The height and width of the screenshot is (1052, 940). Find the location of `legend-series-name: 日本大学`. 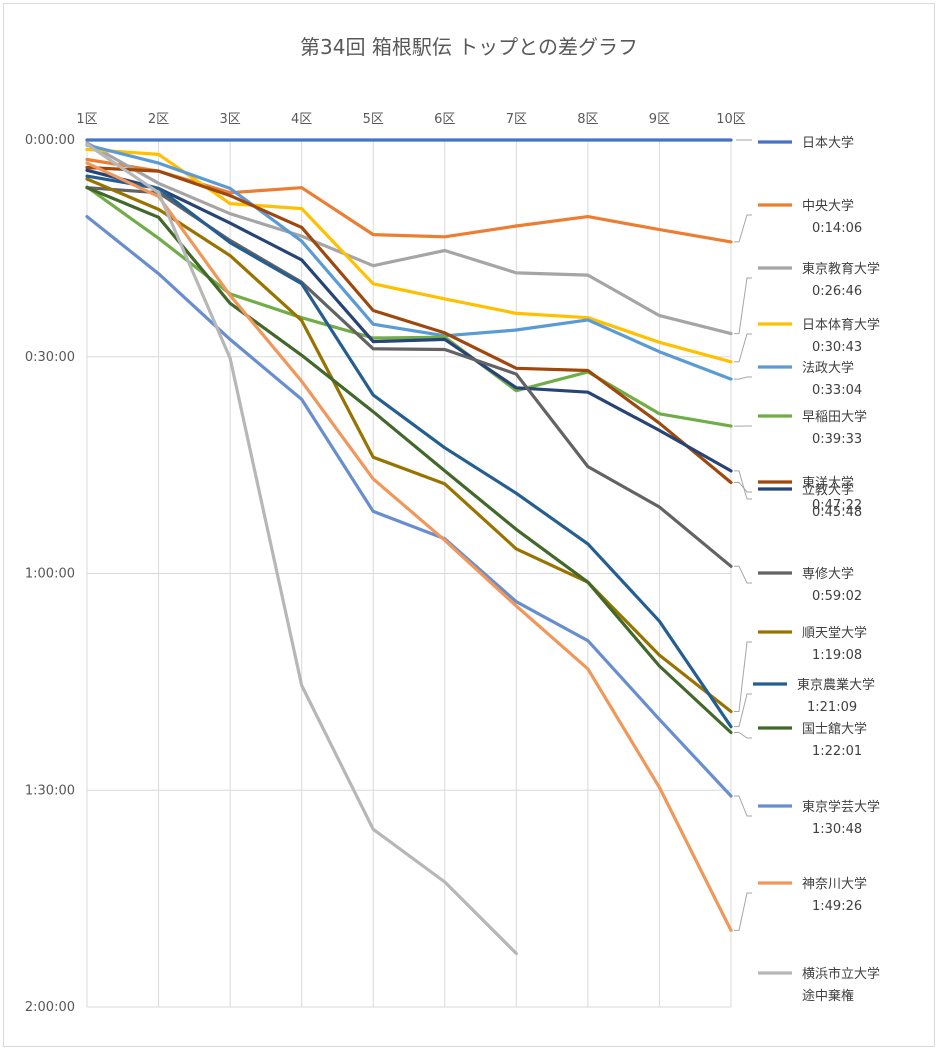

legend-series-name: 日本大学 is located at coordinates (828, 143).